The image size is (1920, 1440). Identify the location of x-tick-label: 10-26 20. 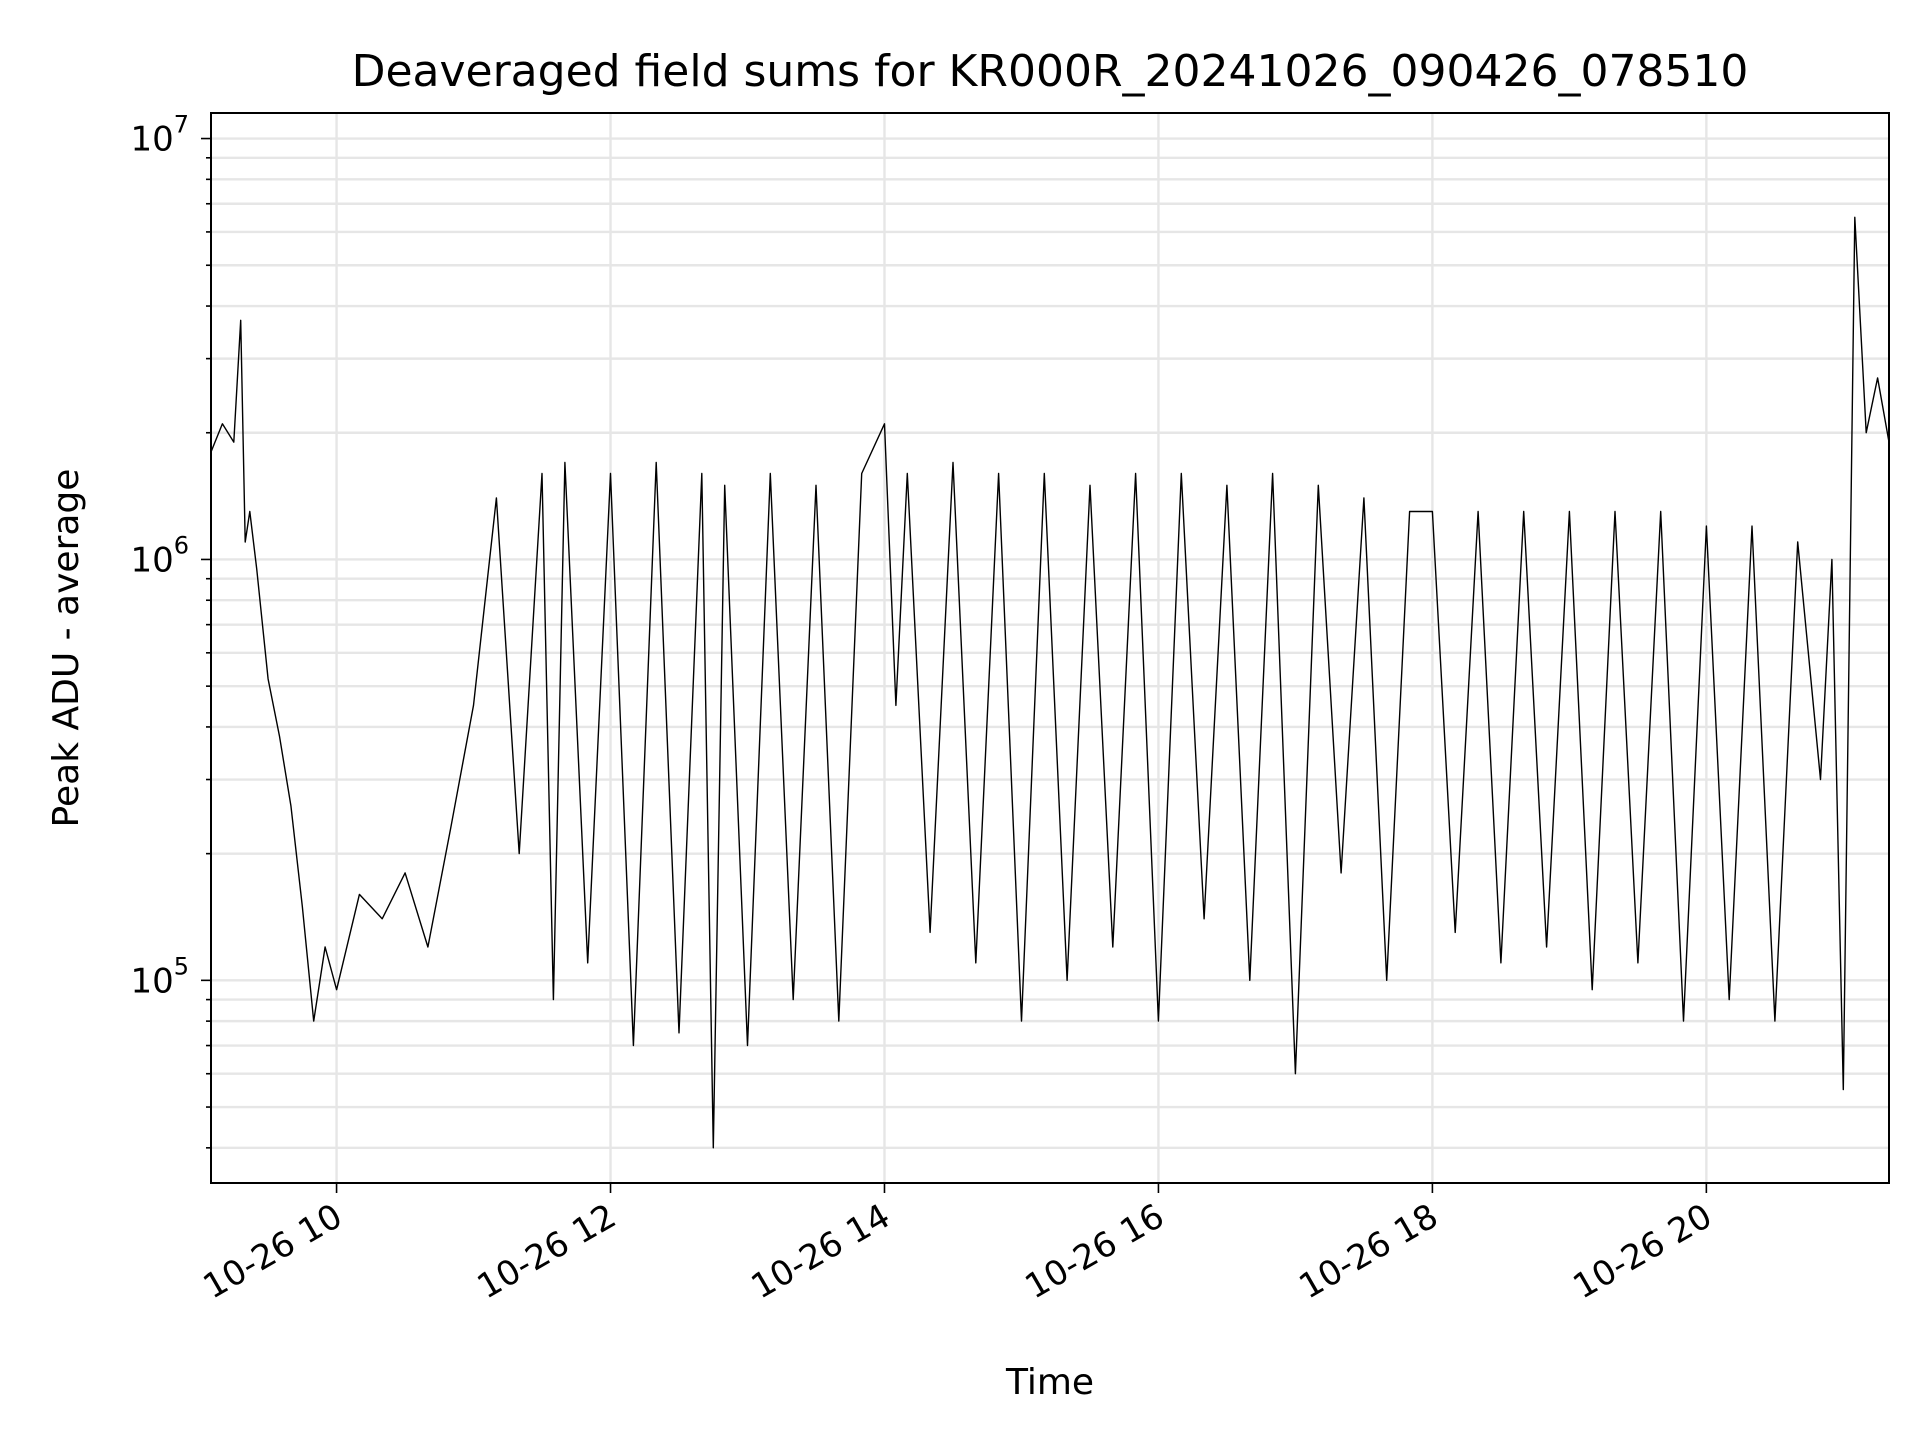
(1642, 1251).